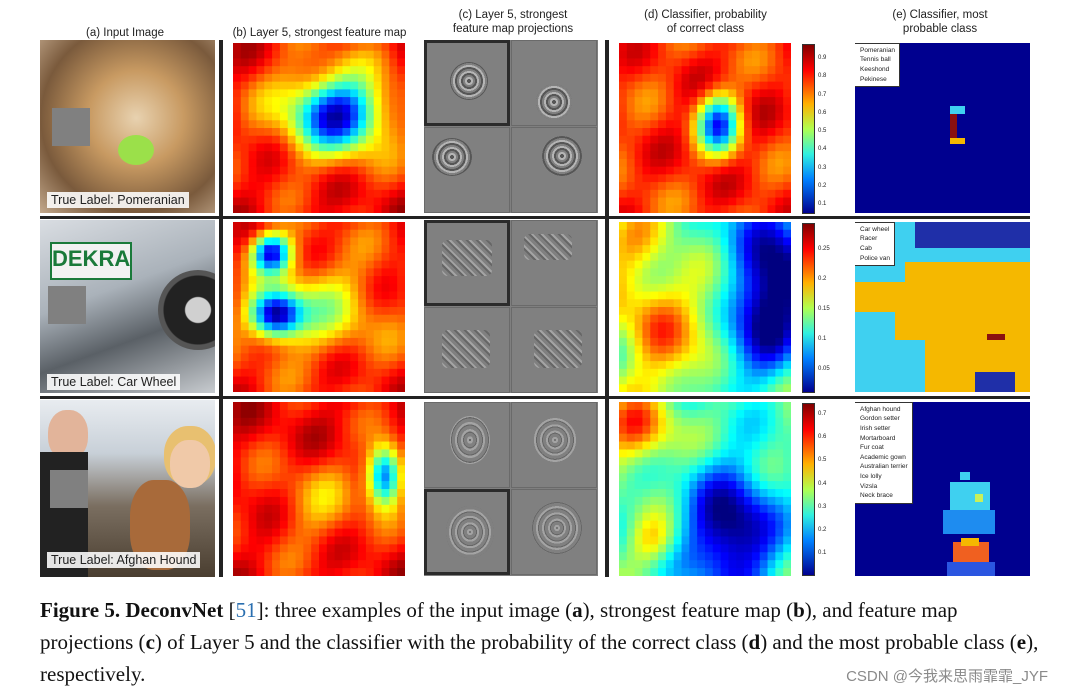  I want to click on citation-link: 51, so click(246, 610).